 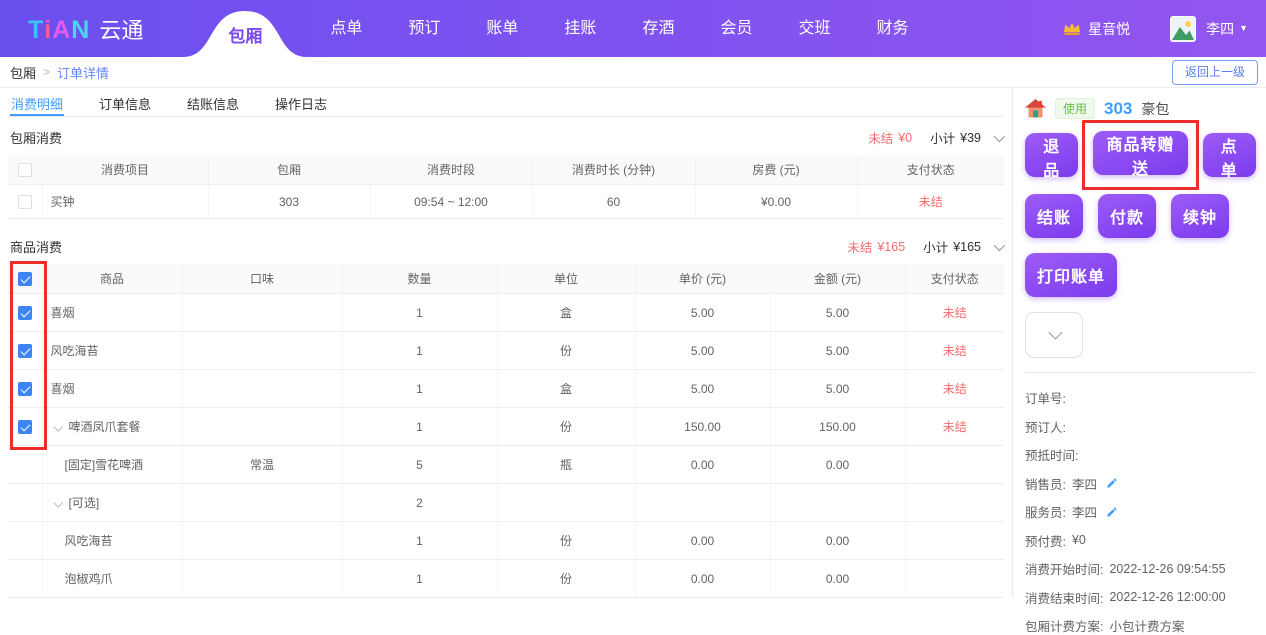 I want to click on nav-item: 账单, so click(x=502, y=28).